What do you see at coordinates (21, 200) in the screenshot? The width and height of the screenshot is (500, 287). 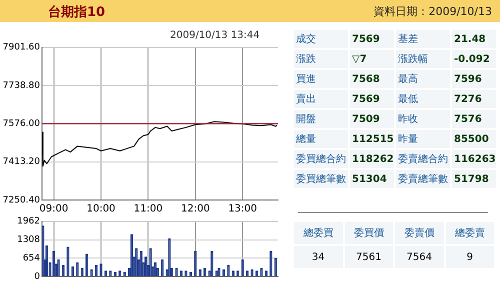 I see `y-tick-label: 7250.40` at bounding box center [21, 200].